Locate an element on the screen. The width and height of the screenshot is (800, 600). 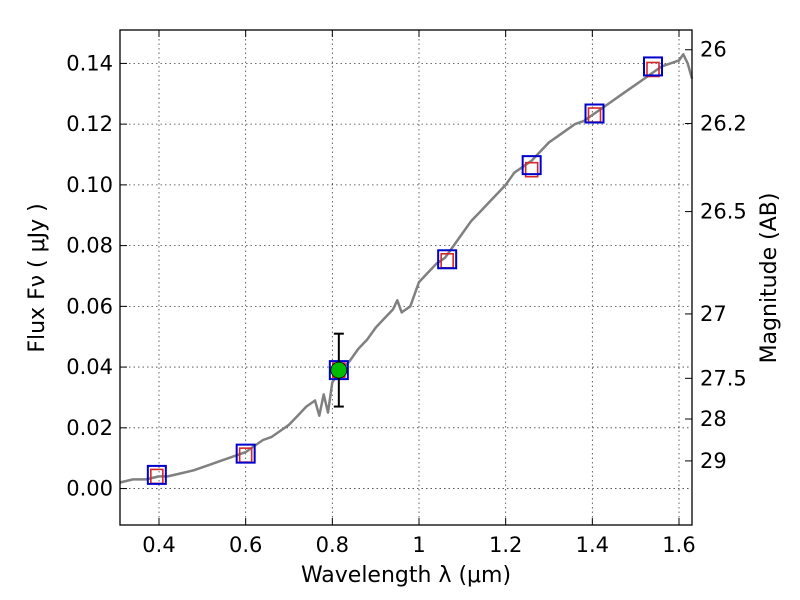
y-tick-label: 0.14 is located at coordinates (89, 63).